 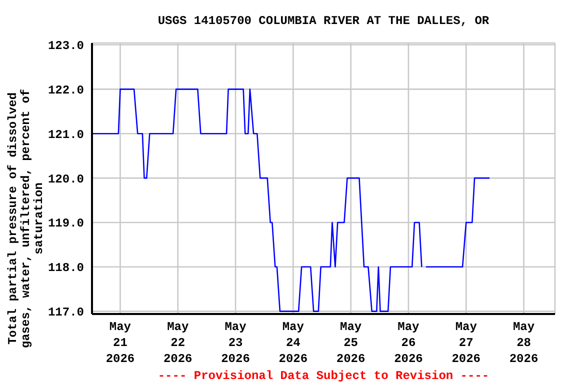 What do you see at coordinates (120, 343) in the screenshot?
I see `x-tick-label: May 21 2026` at bounding box center [120, 343].